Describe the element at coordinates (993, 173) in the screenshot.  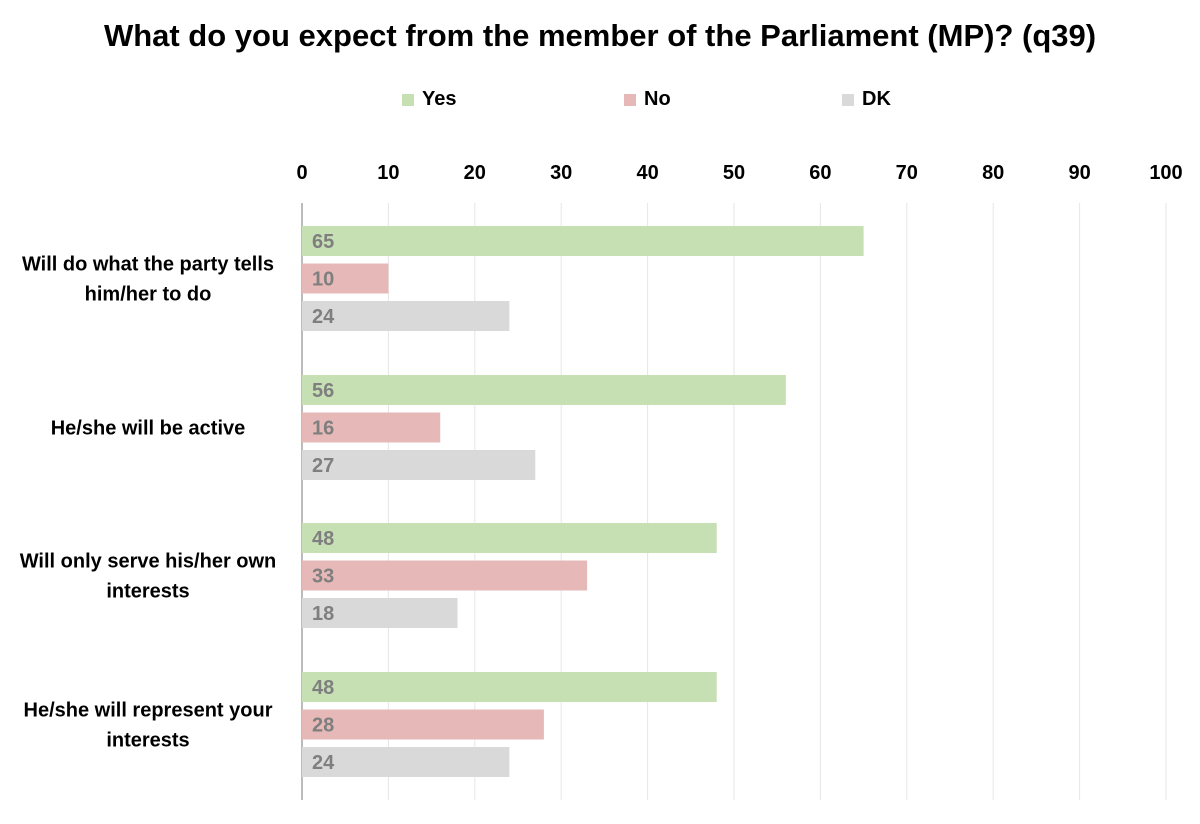
I see `x-tick-label: 80` at that location.